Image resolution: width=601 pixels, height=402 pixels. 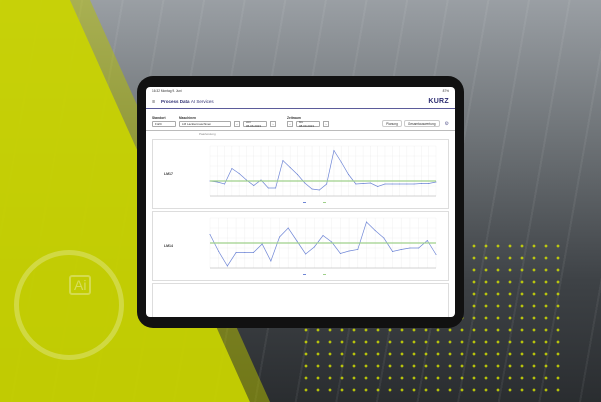 I want to click on status-date: Montag 9. Juni, so click(x=171, y=91).